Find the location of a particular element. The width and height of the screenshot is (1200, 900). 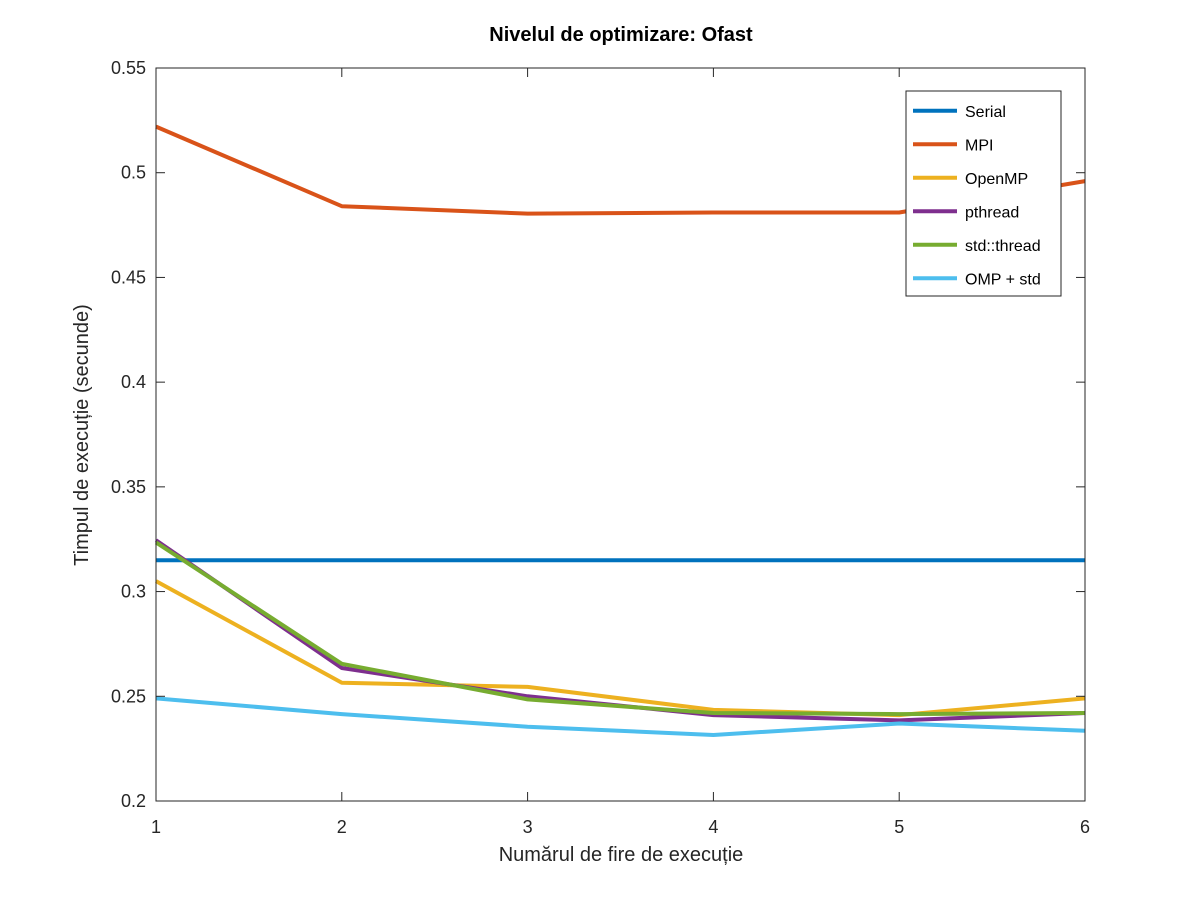

y-tick-label: 0.3 is located at coordinates (133, 592).